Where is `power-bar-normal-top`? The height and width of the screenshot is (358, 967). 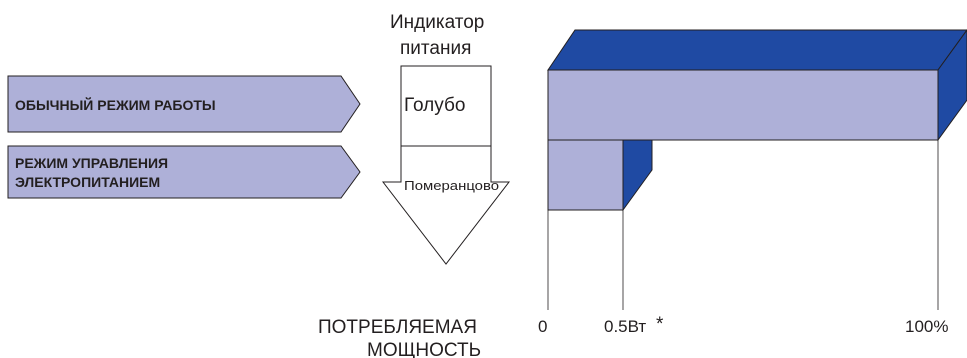 power-bar-normal-top is located at coordinates (757, 50).